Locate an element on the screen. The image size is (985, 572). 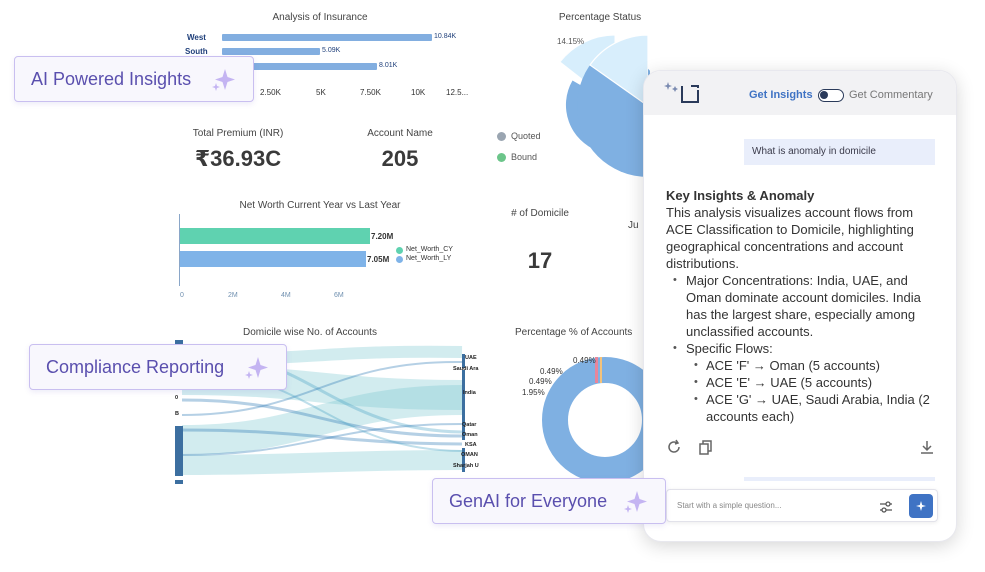
sankey-right-label: OMAN is located at coordinates (469, 455).